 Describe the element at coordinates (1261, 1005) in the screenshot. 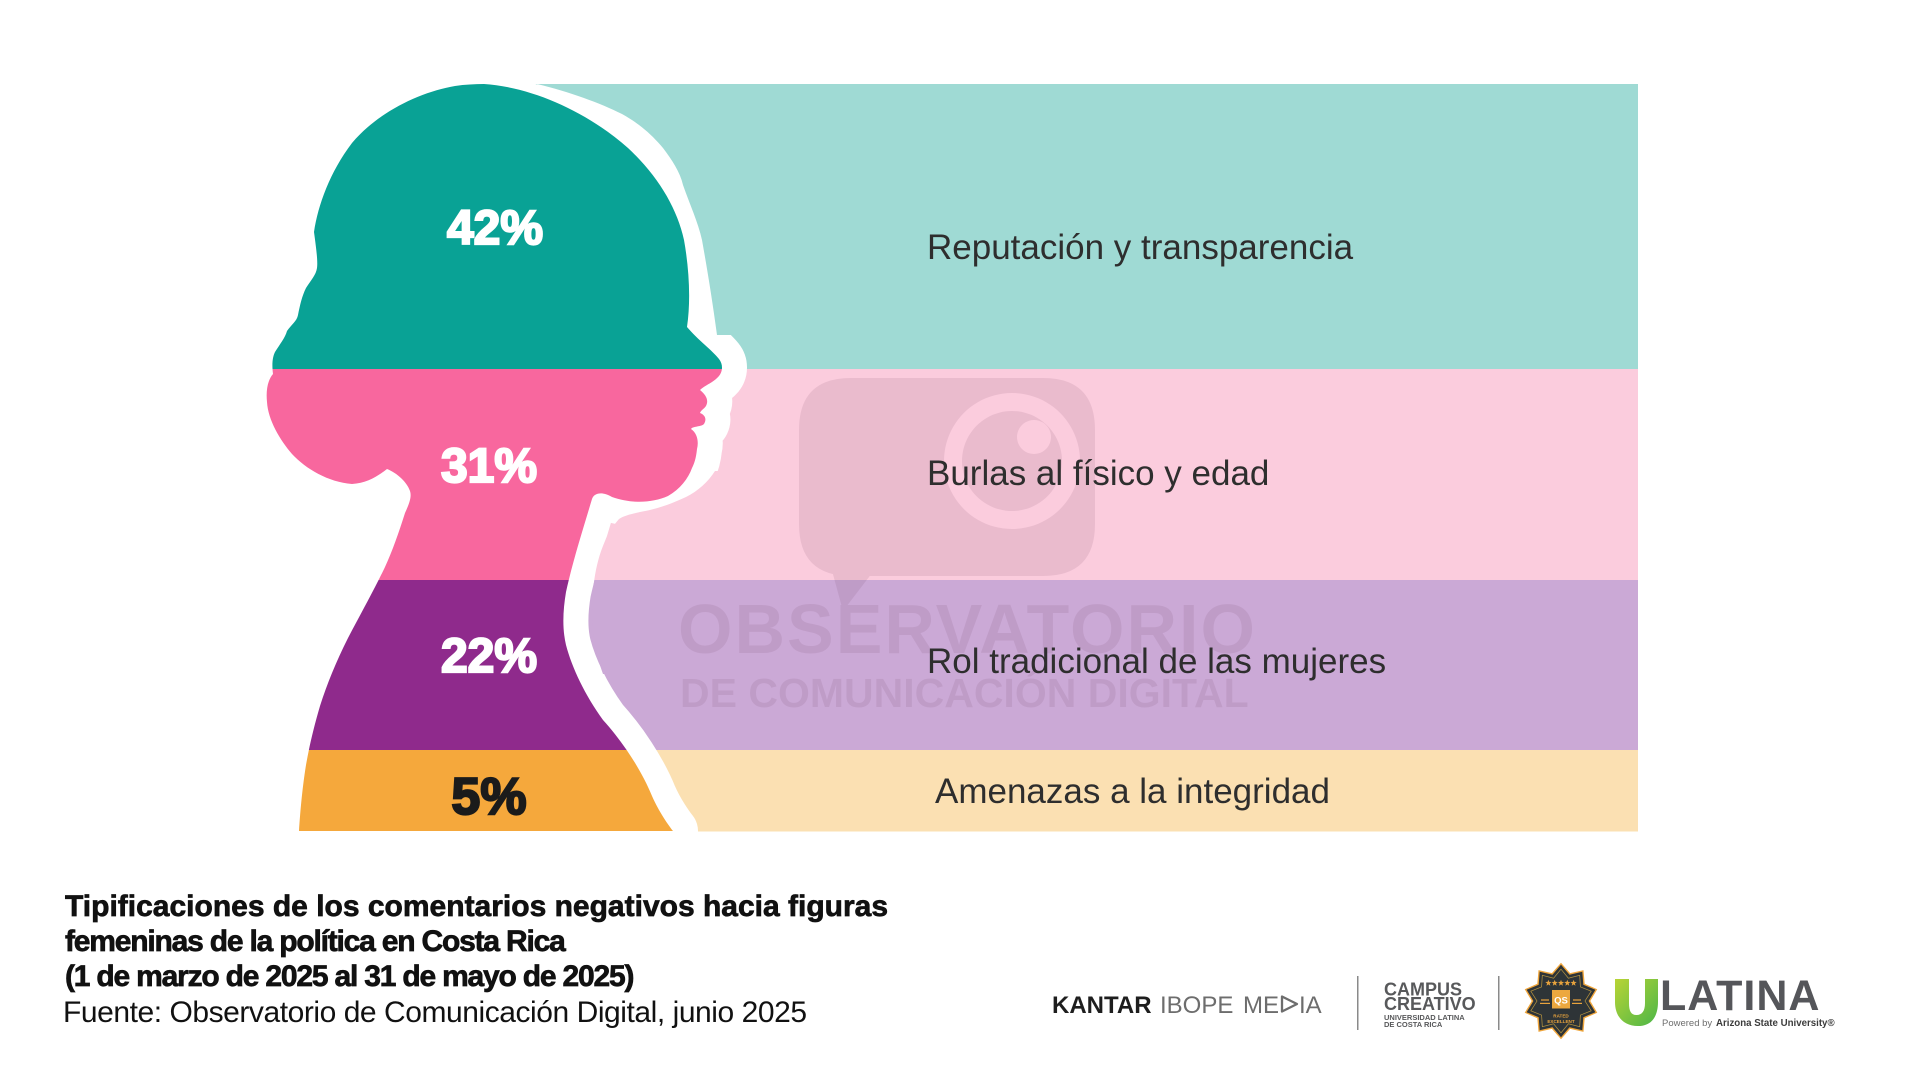

I see `svg-text: ME` at that location.